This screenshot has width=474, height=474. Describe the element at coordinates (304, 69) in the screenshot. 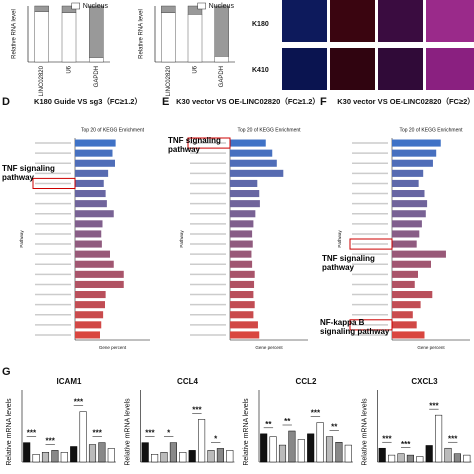

I see `image` at that location.